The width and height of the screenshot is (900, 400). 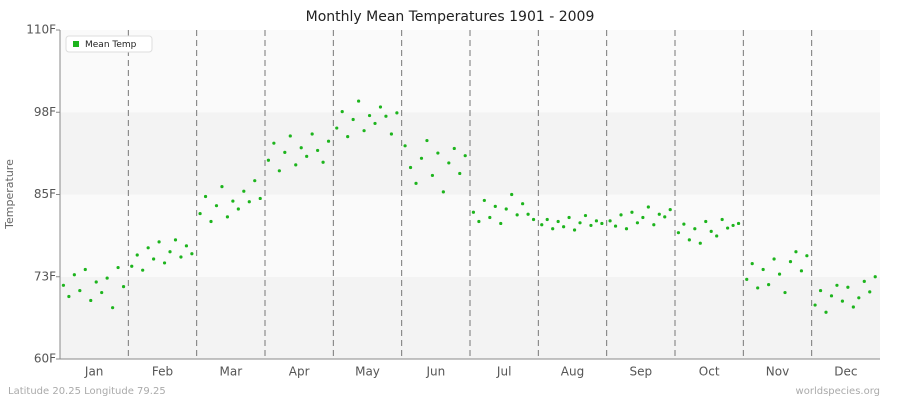 I want to click on x-tick-label: Feb, so click(x=162, y=372).